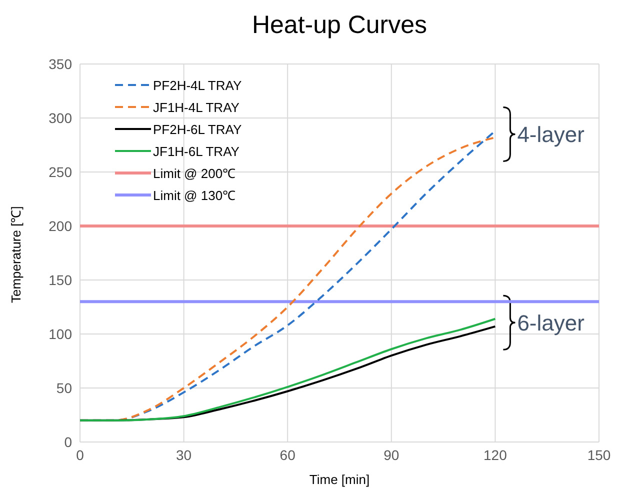 Image resolution: width=626 pixels, height=497 pixels. What do you see at coordinates (197, 85) in the screenshot?
I see `legend-label: PF2H-4L TRAY` at bounding box center [197, 85].